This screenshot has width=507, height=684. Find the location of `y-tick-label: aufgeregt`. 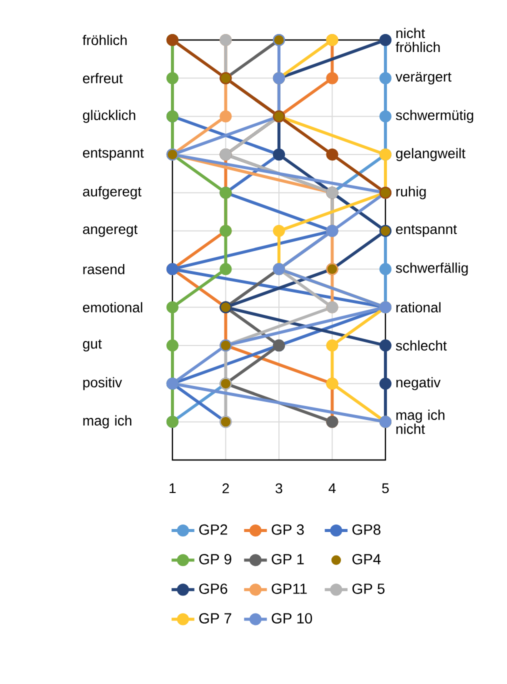

y-tick-label: aufgeregt is located at coordinates (112, 193).